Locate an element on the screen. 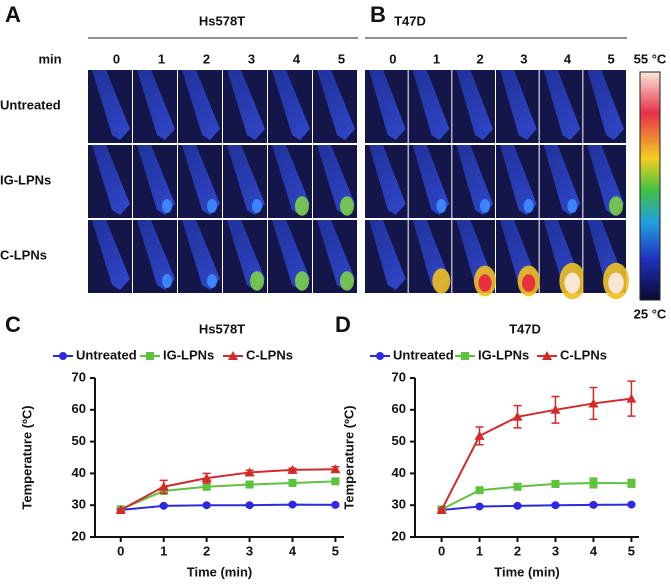  colorbar is located at coordinates (650, 186).